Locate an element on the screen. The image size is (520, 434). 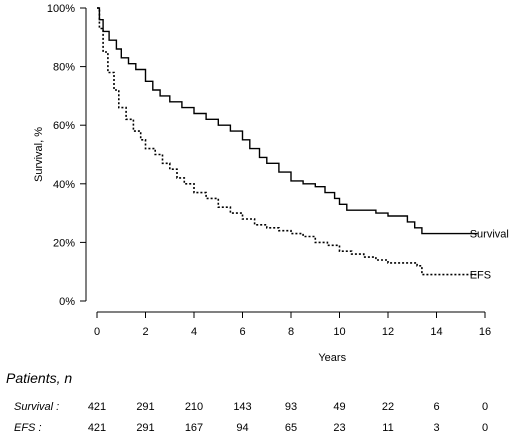
y-tick-label: 20% is located at coordinates (64, 243).